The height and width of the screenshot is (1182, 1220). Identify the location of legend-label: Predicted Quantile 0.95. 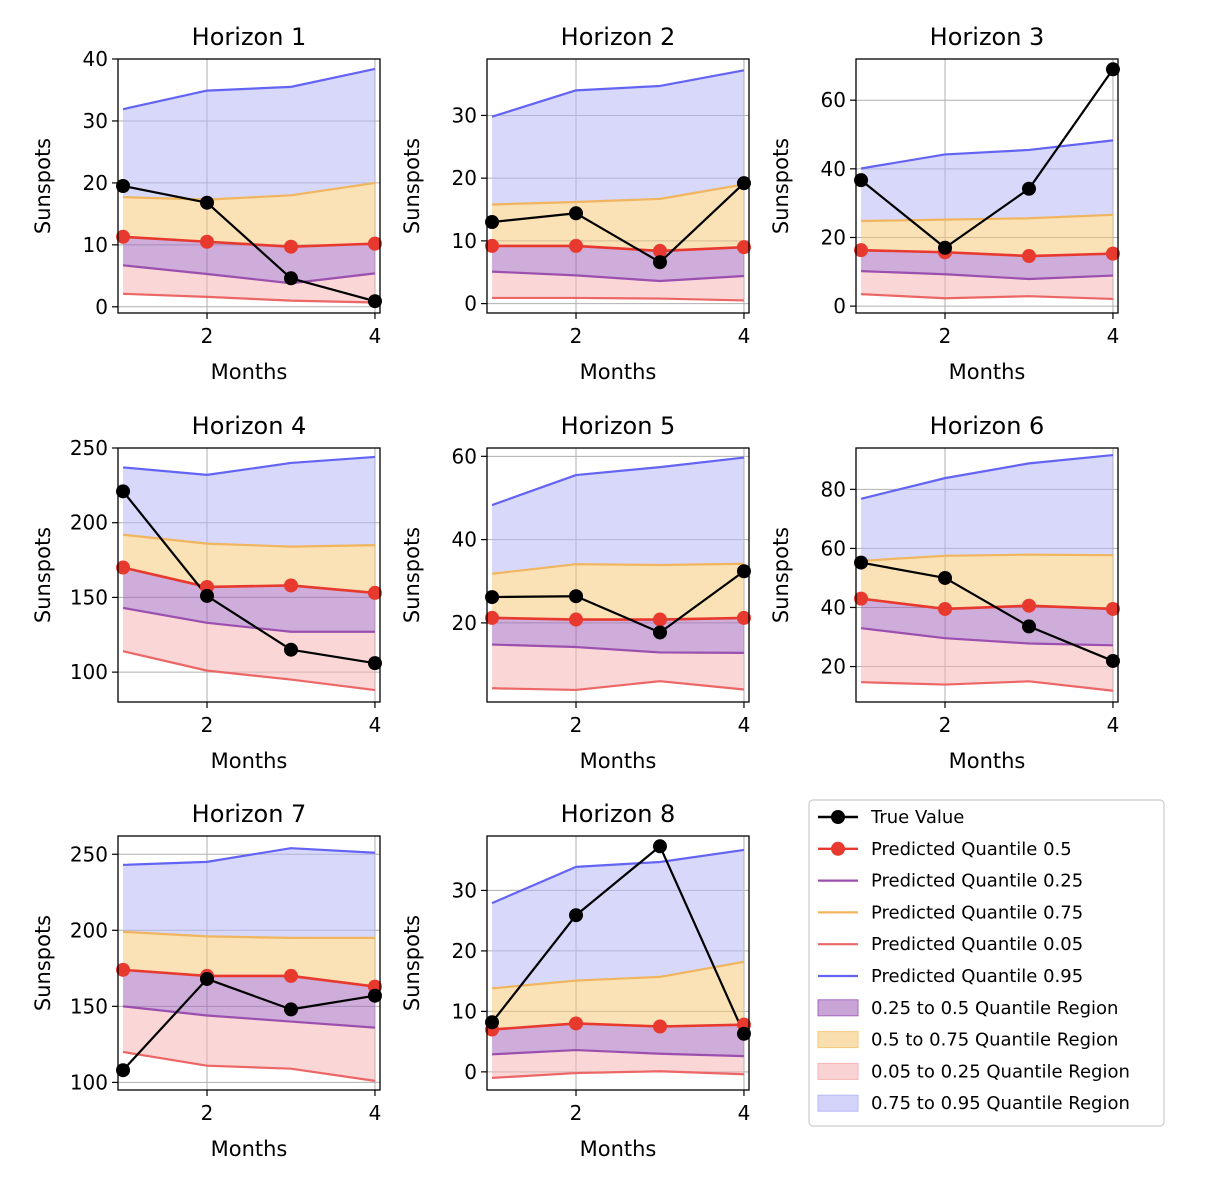
(977, 976).